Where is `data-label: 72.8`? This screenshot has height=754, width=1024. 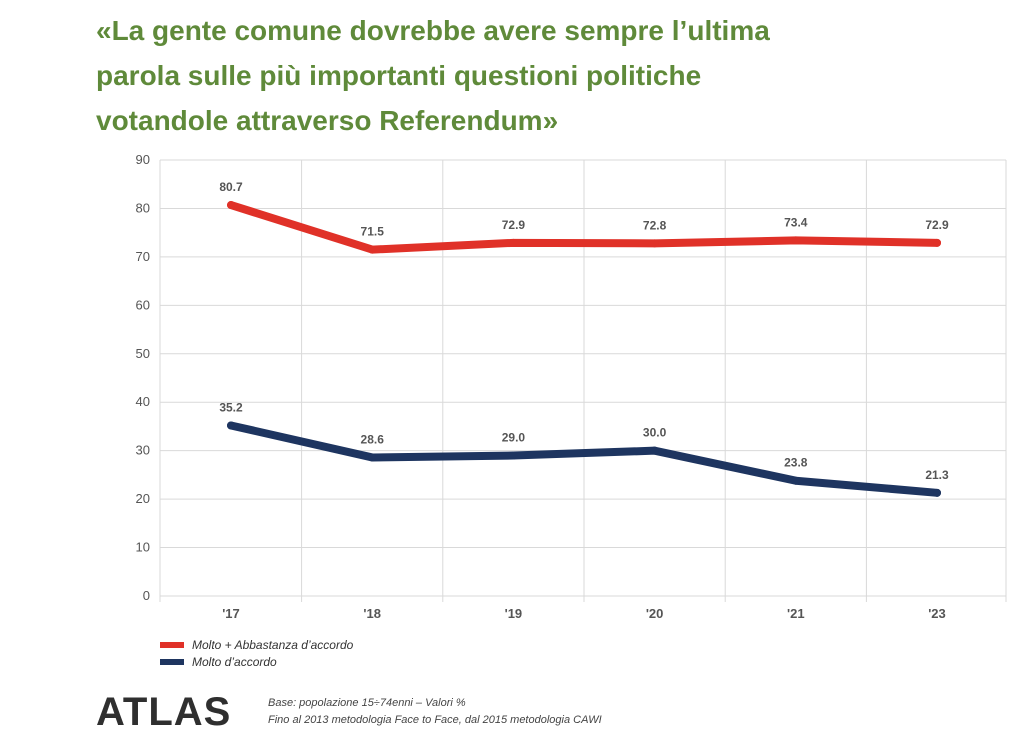
data-label: 72.8 is located at coordinates (655, 225).